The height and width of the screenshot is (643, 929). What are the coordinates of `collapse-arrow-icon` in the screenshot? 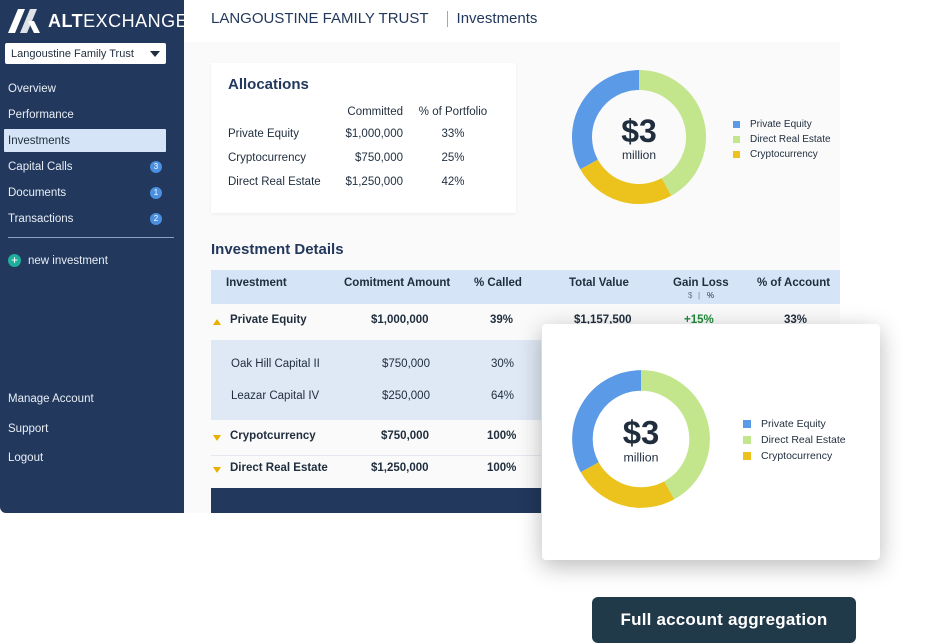 It's located at (217, 322).